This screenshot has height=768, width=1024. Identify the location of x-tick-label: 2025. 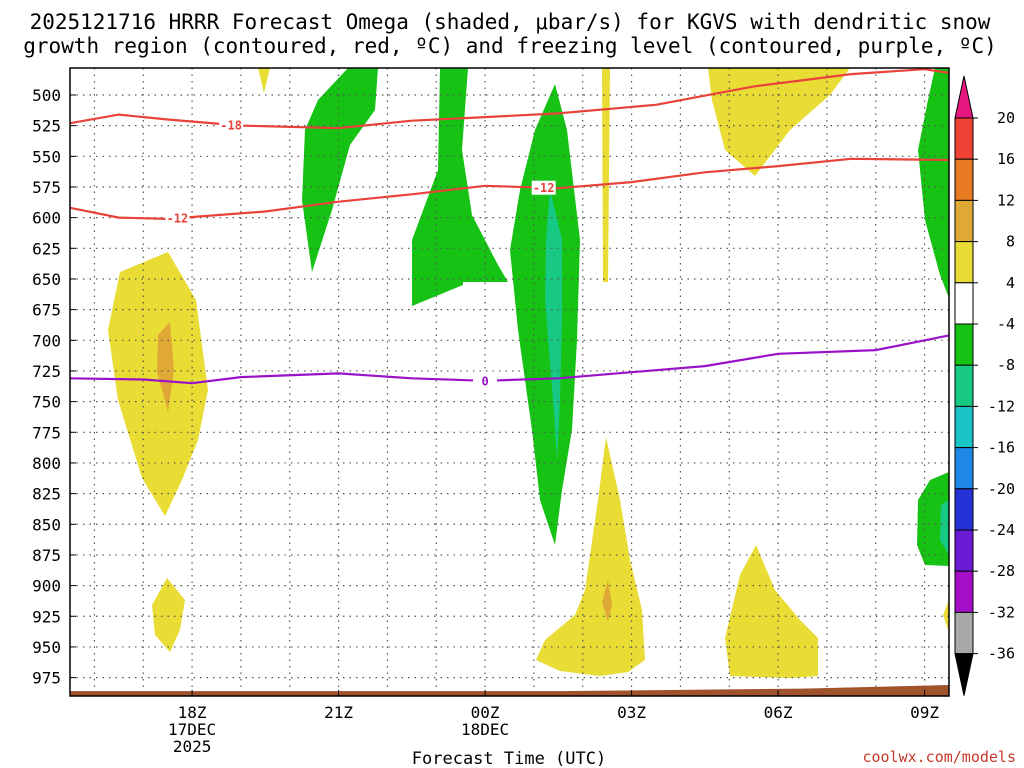
(192, 746).